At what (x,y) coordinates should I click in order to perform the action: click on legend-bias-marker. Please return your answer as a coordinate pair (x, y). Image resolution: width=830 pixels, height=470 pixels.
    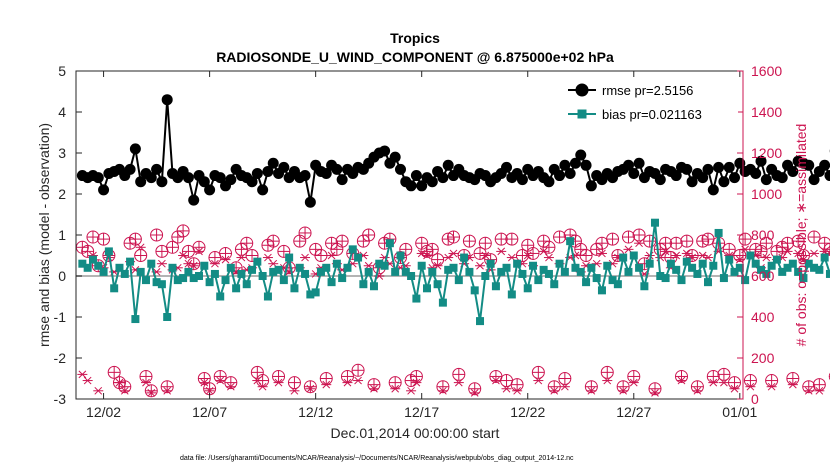
    Looking at the image, I should click on (582, 114).